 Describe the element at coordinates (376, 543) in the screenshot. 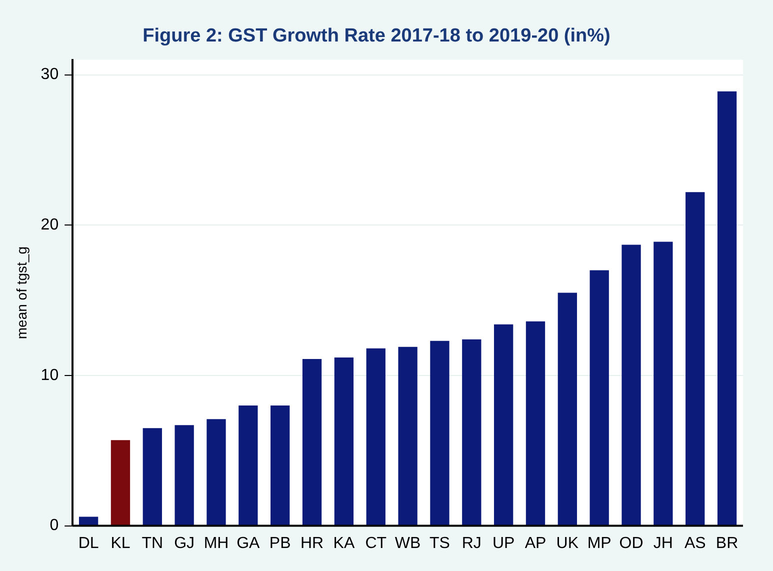

I see `x-tick-label: CT` at that location.